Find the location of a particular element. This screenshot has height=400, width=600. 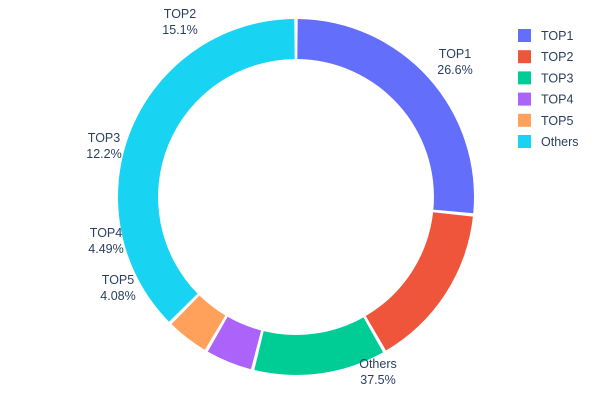

pie-slice-top3 is located at coordinates (319, 346).